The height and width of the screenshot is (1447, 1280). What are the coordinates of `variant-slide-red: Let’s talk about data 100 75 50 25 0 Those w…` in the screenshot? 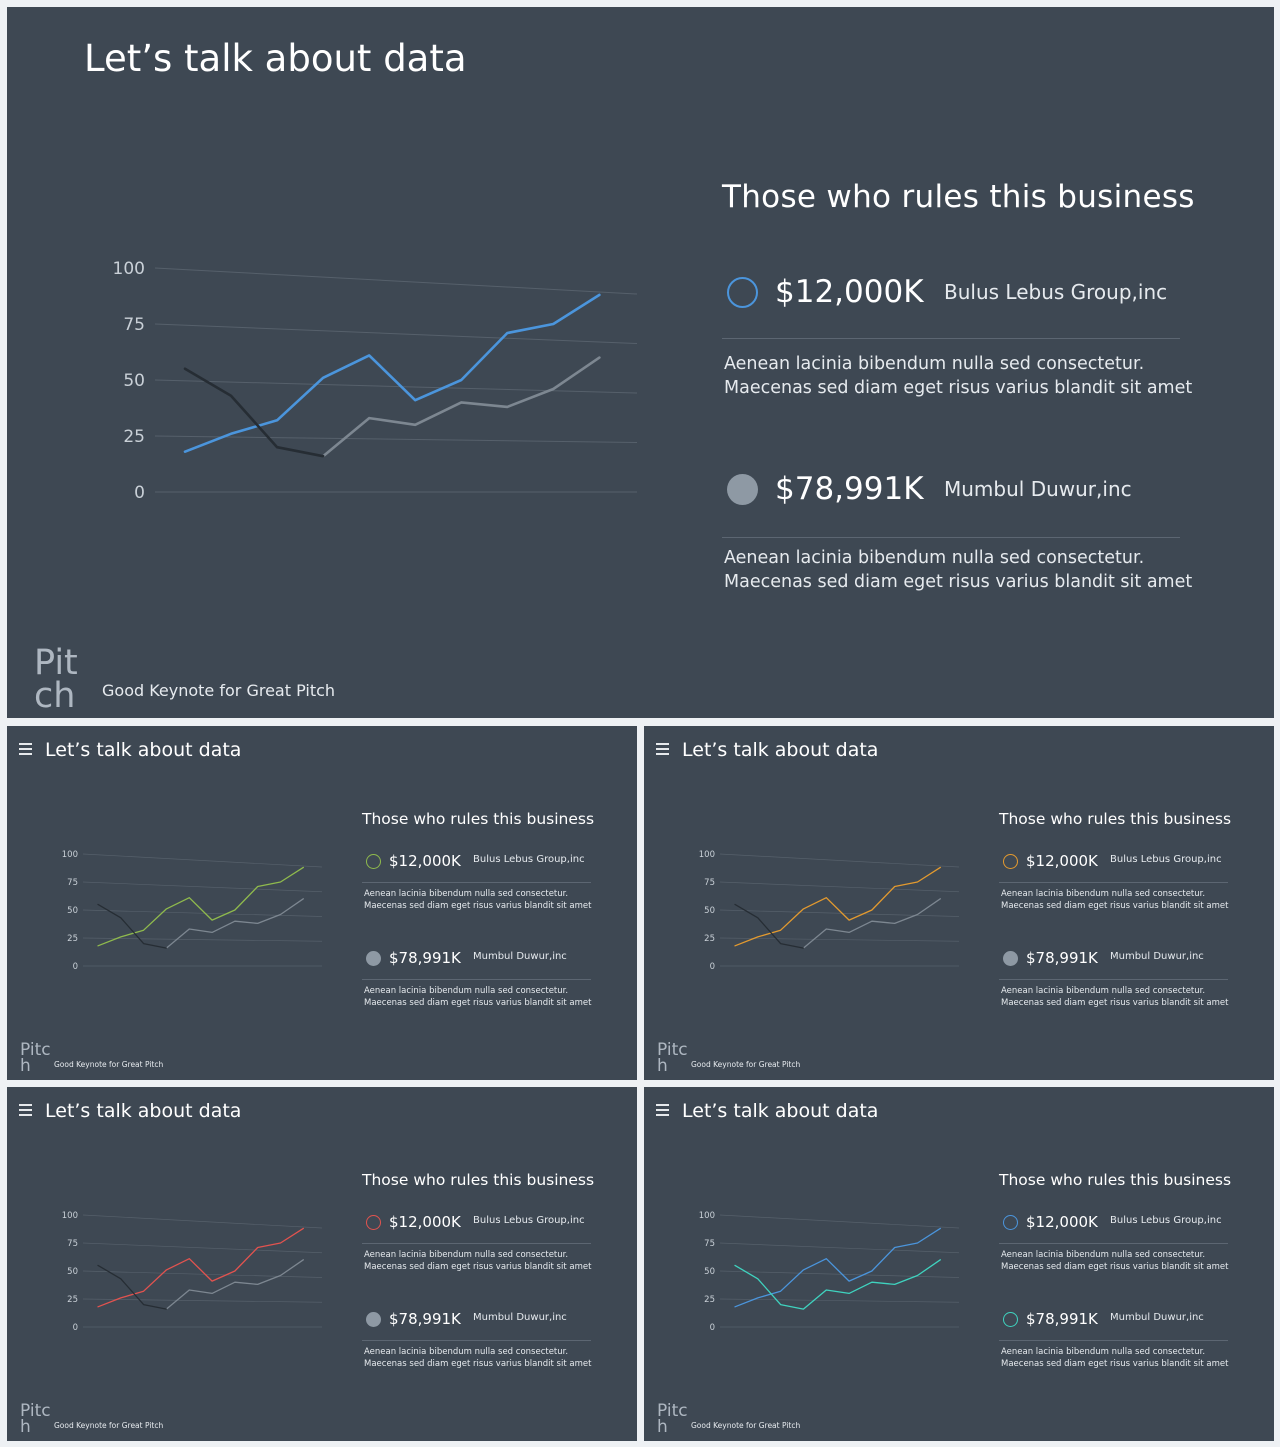 It's located at (322, 1264).